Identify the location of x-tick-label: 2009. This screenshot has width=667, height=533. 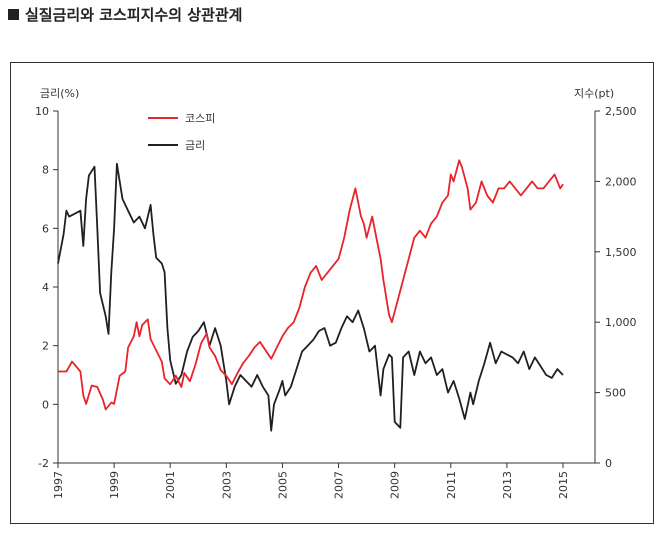
(395, 485).